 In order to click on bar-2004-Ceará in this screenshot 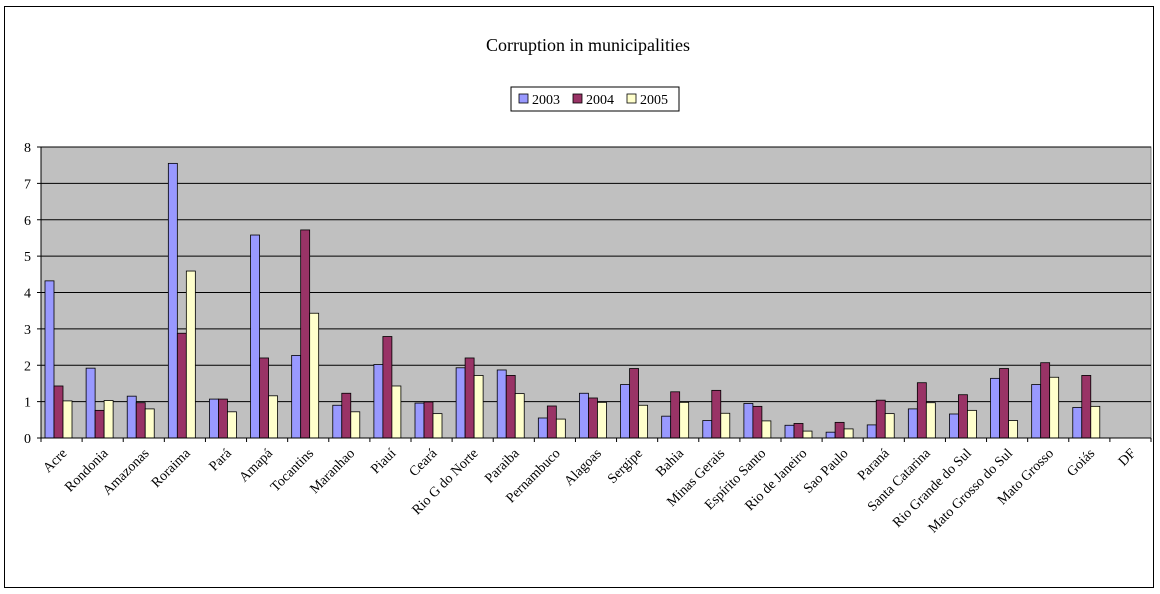, I will do `click(428, 420)`.